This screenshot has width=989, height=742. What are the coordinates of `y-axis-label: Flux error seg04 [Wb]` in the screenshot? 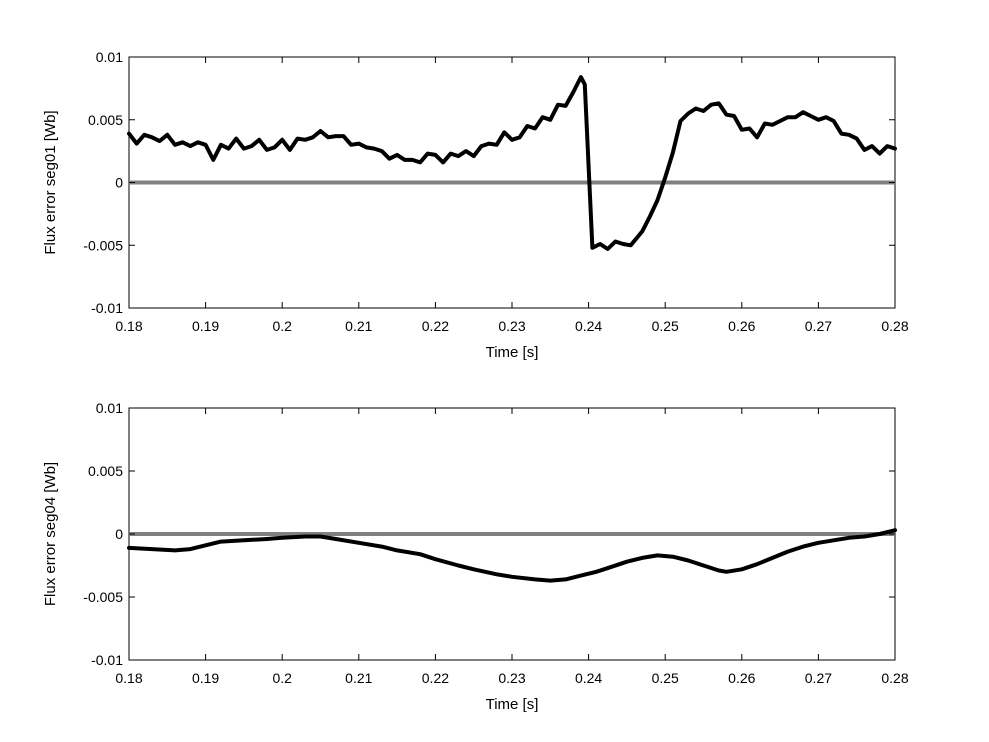 It's located at (50, 534).